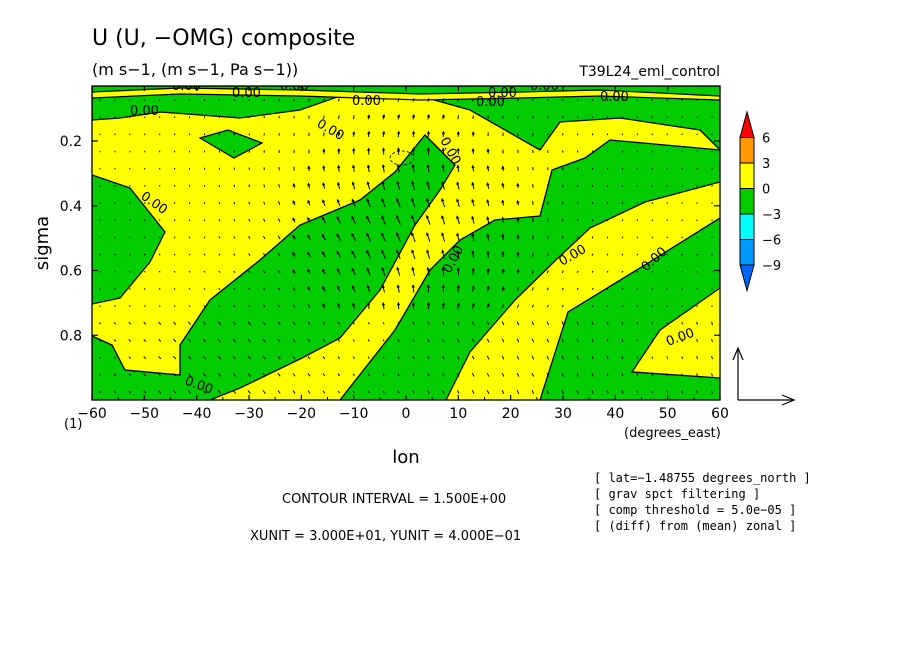  I want to click on x-tick-label: −20, so click(302, 414).